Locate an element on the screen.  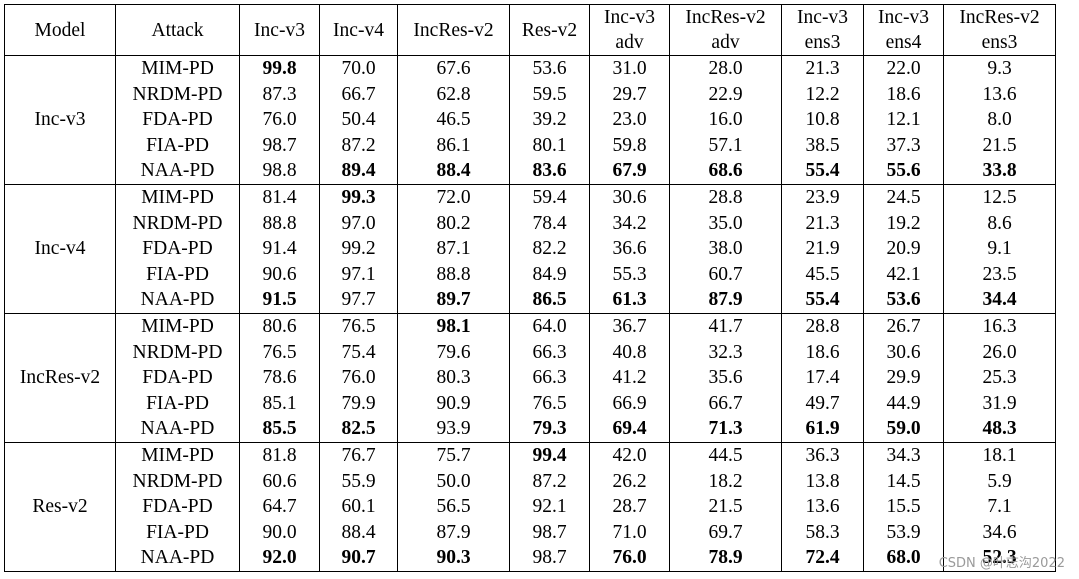
value-text: 36.3 is located at coordinates (822, 455).